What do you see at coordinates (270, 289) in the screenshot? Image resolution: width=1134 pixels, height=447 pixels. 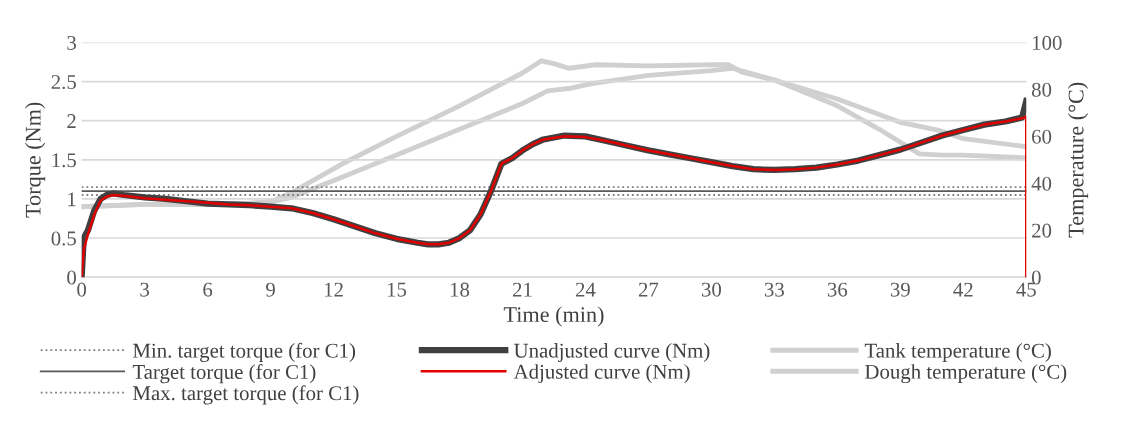 I see `x-tick-label: 9` at bounding box center [270, 289].